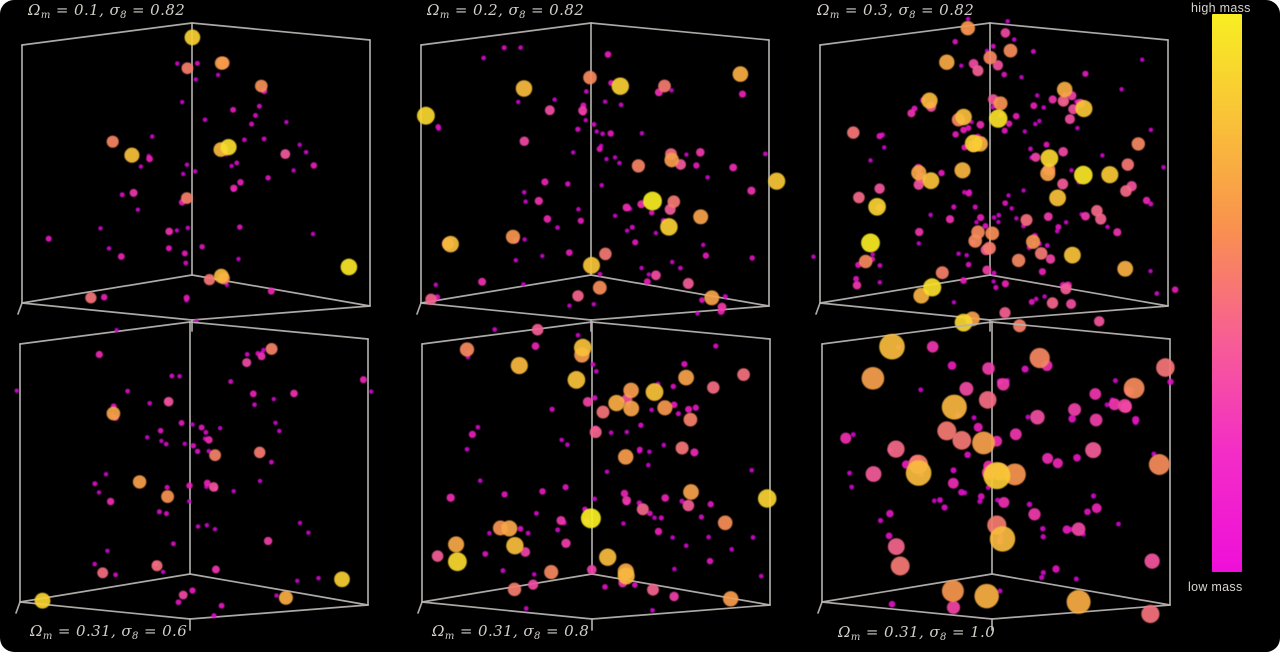  What do you see at coordinates (64, 631) in the screenshot?
I see `equals-sign: =` at bounding box center [64, 631].